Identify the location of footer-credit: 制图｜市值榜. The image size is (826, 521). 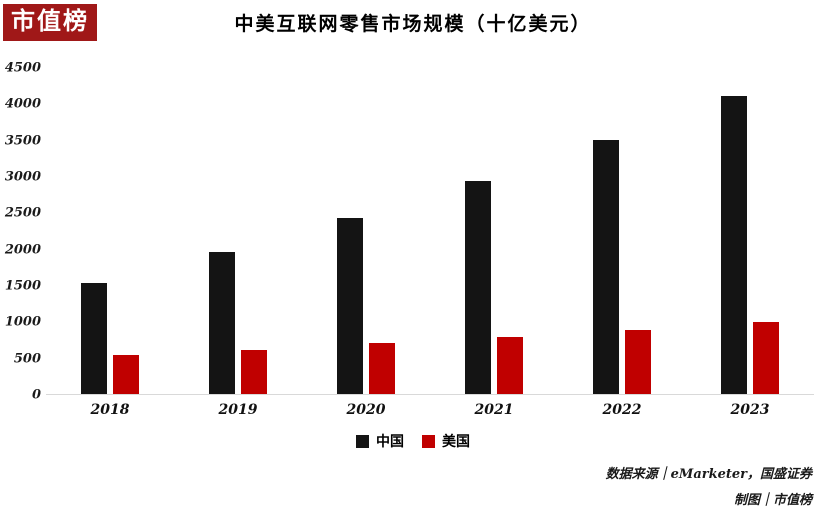
(772, 500).